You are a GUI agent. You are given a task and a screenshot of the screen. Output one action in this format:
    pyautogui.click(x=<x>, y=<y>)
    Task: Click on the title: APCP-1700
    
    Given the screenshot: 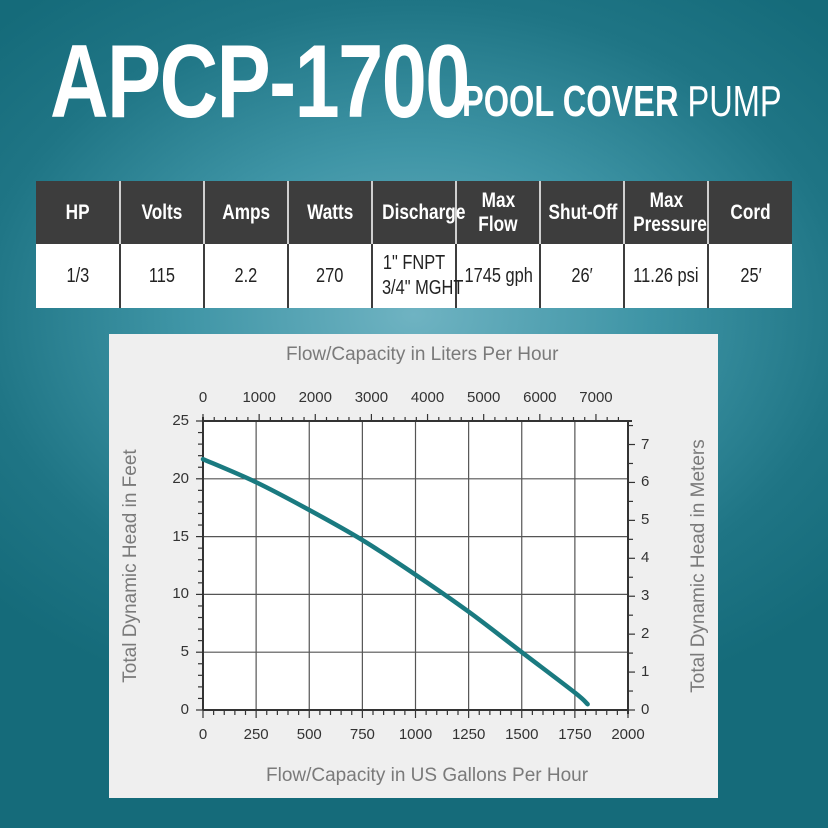 What is the action you would take?
    pyautogui.click(x=318, y=82)
    